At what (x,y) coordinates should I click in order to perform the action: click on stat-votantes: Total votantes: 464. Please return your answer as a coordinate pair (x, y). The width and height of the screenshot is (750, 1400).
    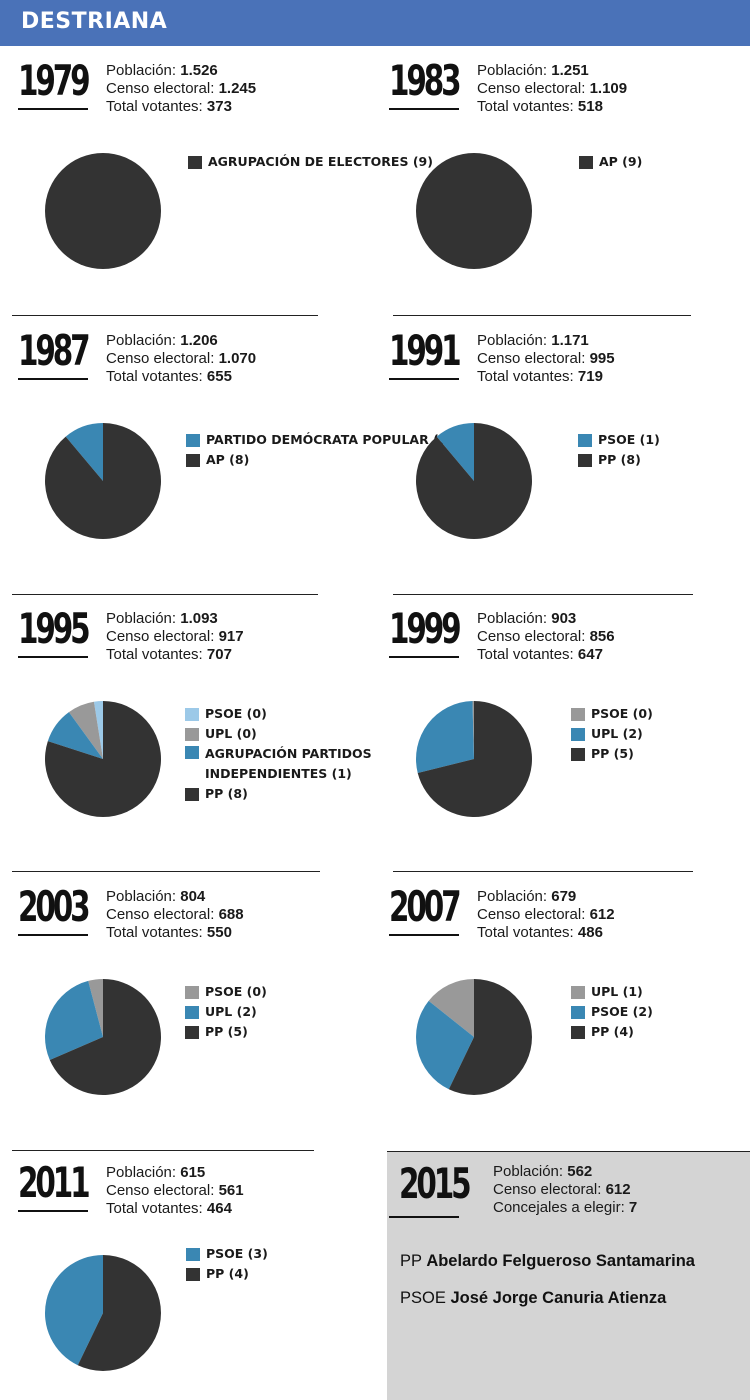
    Looking at the image, I should click on (169, 1208).